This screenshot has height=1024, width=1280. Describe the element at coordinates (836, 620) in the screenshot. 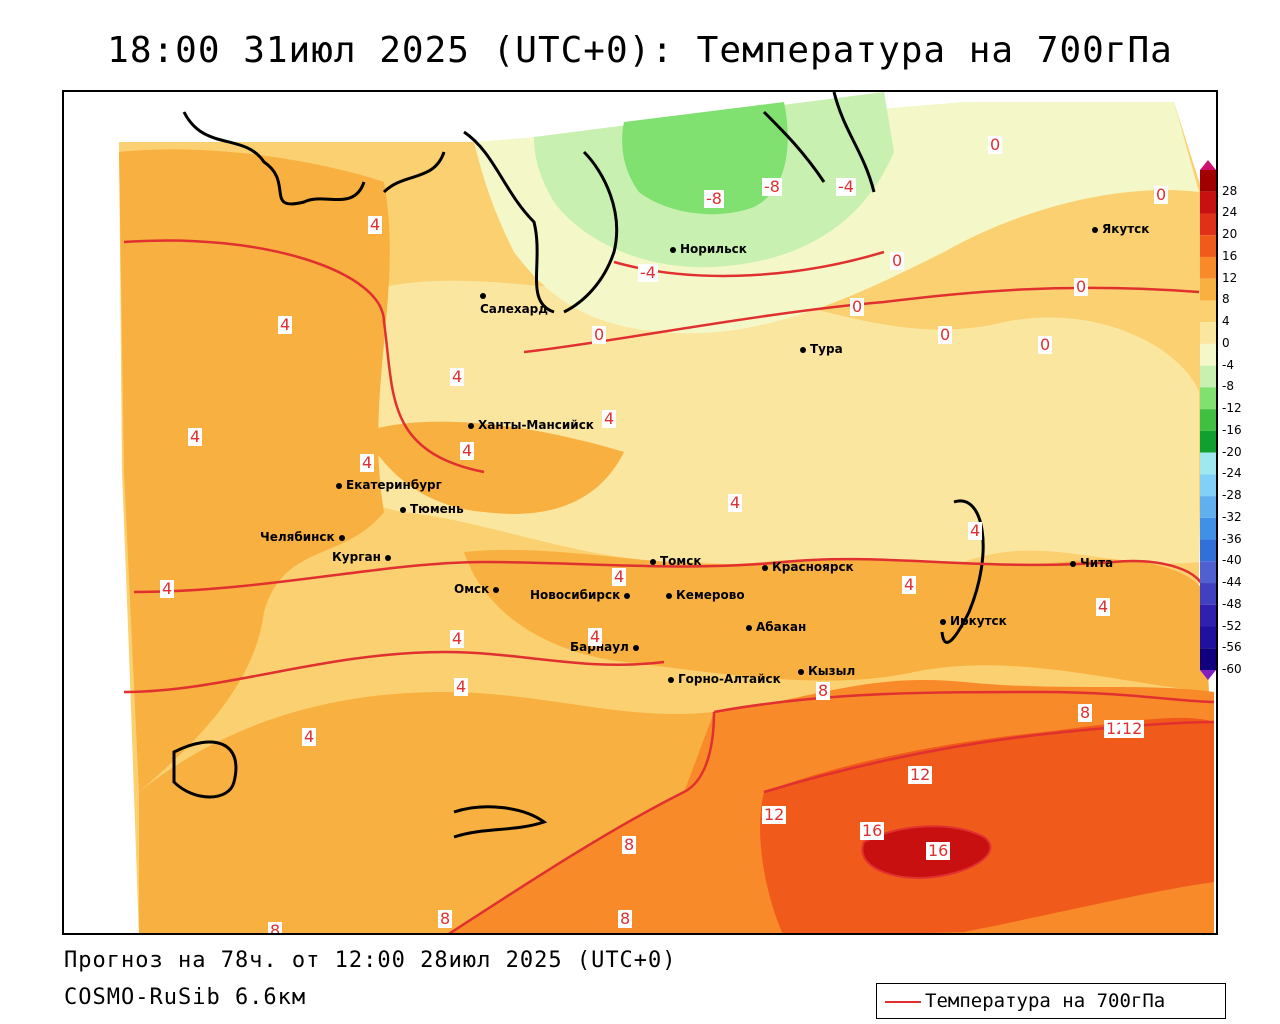

I see `field-4-8-south` at that location.